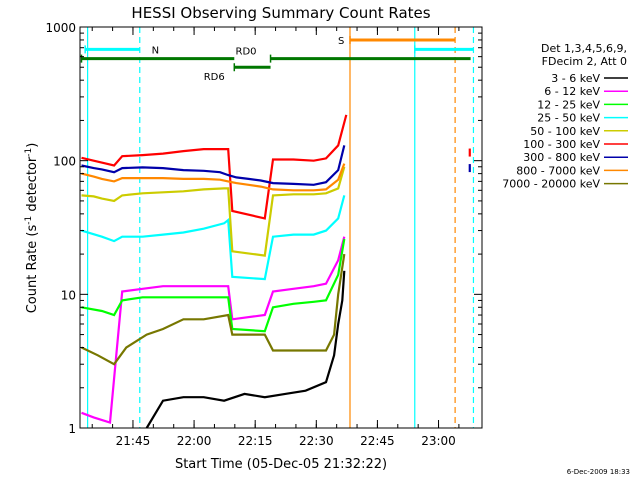 The image size is (640, 480). What do you see at coordinates (568, 118) in the screenshot?
I see `legend-label-3: 25 - 50 keV` at bounding box center [568, 118].